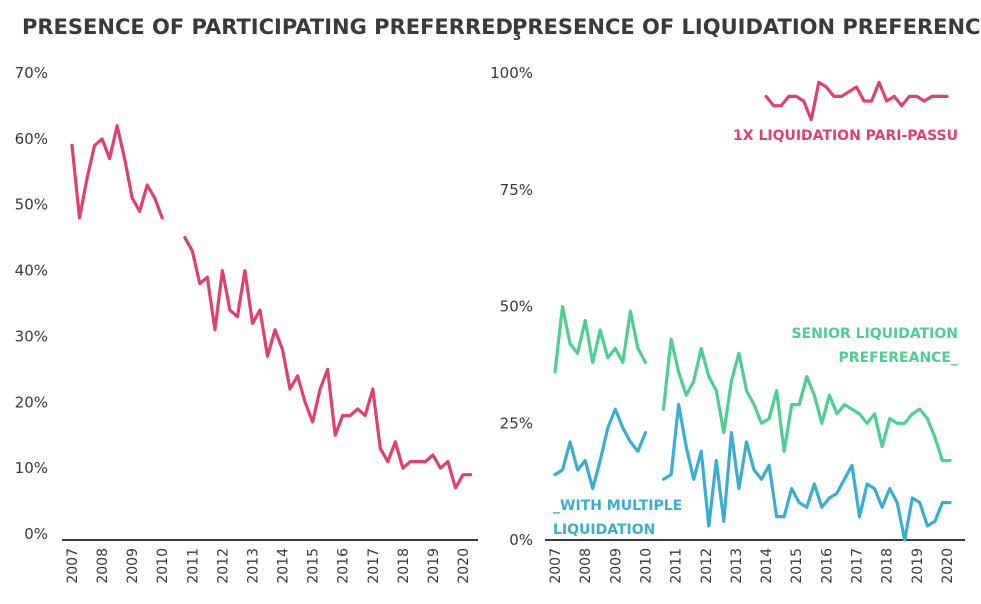 This screenshot has width=981, height=604. I want to click on participating-y-tick-label: 30%, so click(31, 336).